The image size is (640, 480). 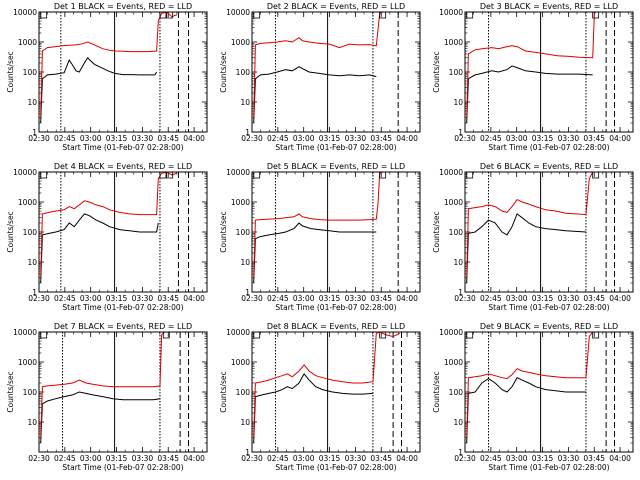 I want to click on panel-title: Det 3 BLACK = Events, RED = LLD, so click(x=549, y=6).